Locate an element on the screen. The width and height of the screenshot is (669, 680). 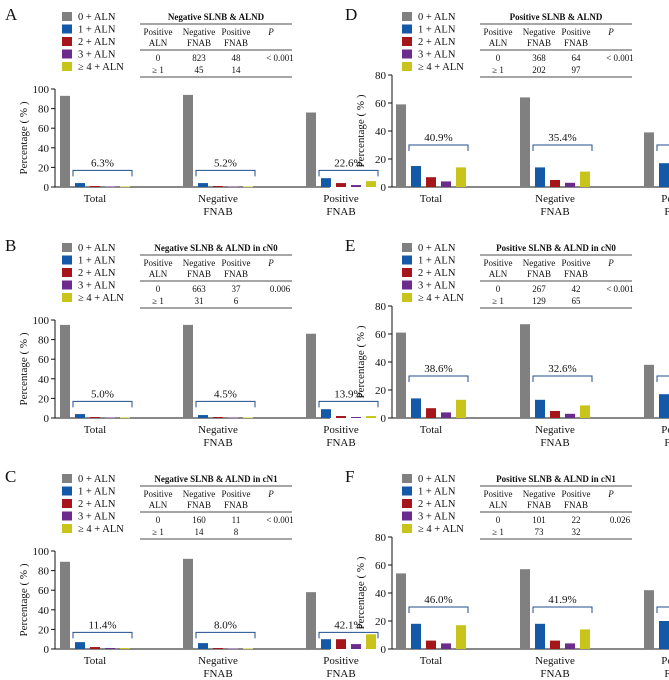
table-header-line2: ALN is located at coordinates (498, 43).